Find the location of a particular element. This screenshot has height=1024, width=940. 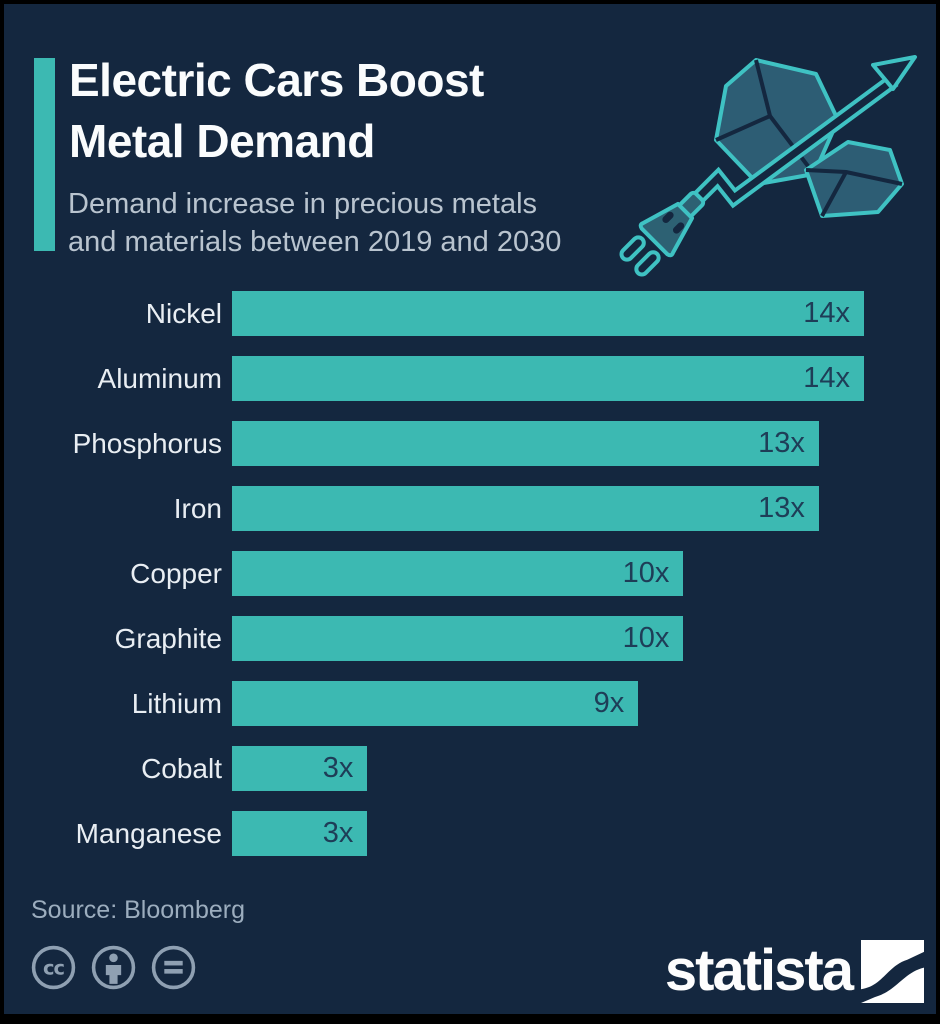

title-accent-bar is located at coordinates (44, 154).